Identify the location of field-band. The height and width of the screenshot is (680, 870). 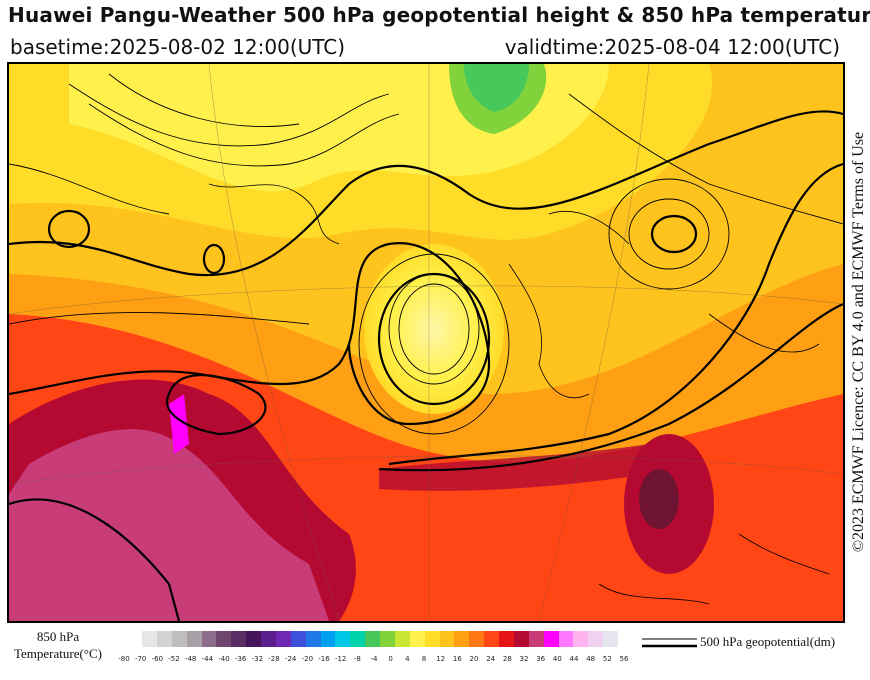
(514, 467).